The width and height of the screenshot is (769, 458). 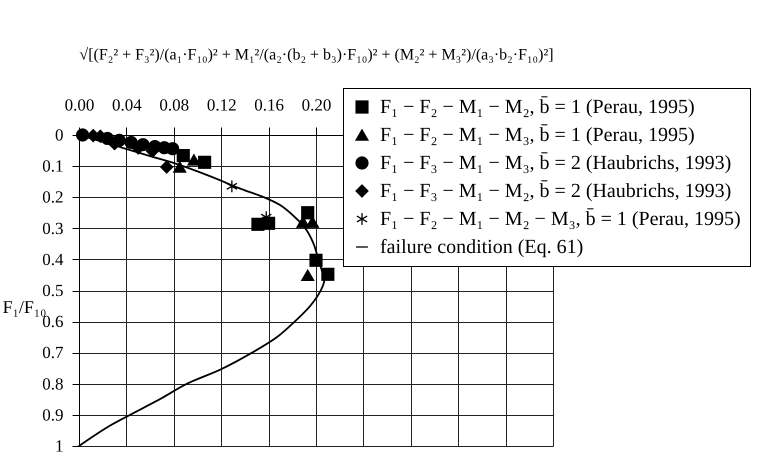 What do you see at coordinates (53, 352) in the screenshot?
I see `y-tick-label: 0.7` at bounding box center [53, 352].